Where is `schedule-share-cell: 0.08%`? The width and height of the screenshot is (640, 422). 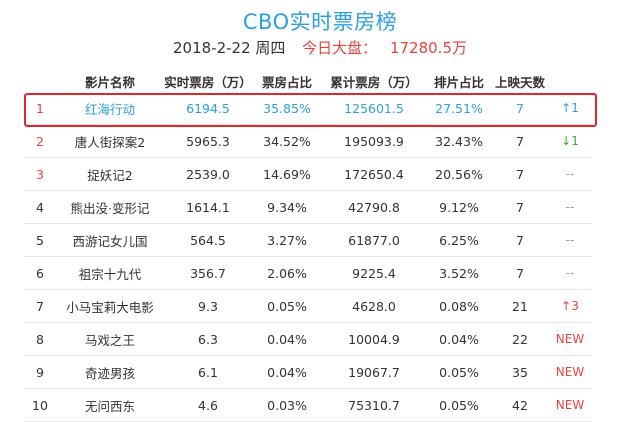
schedule-share-cell: 0.08% is located at coordinates (459, 306).